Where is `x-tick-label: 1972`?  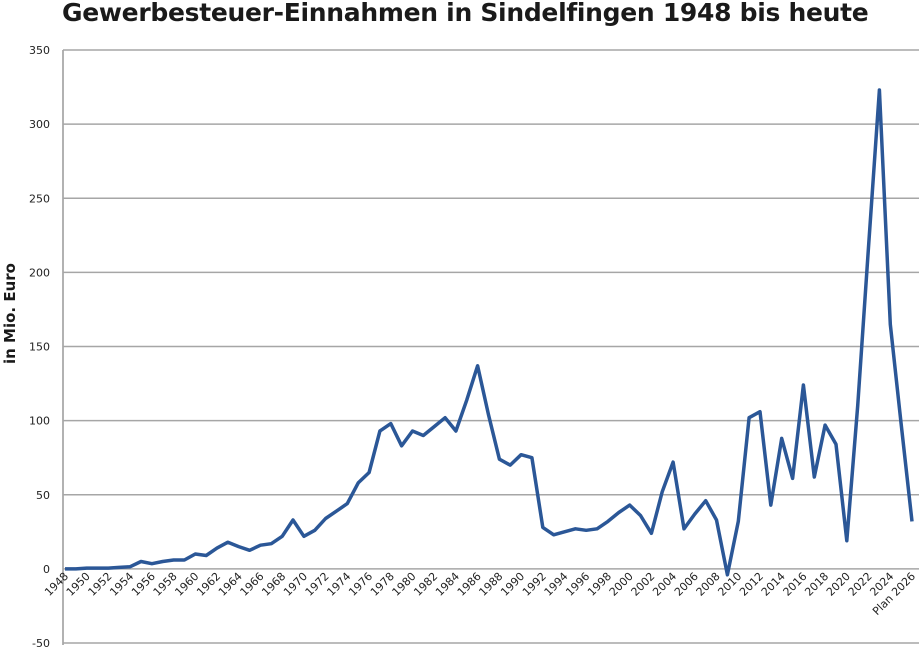
x-tick-label: 1972 is located at coordinates (317, 584).